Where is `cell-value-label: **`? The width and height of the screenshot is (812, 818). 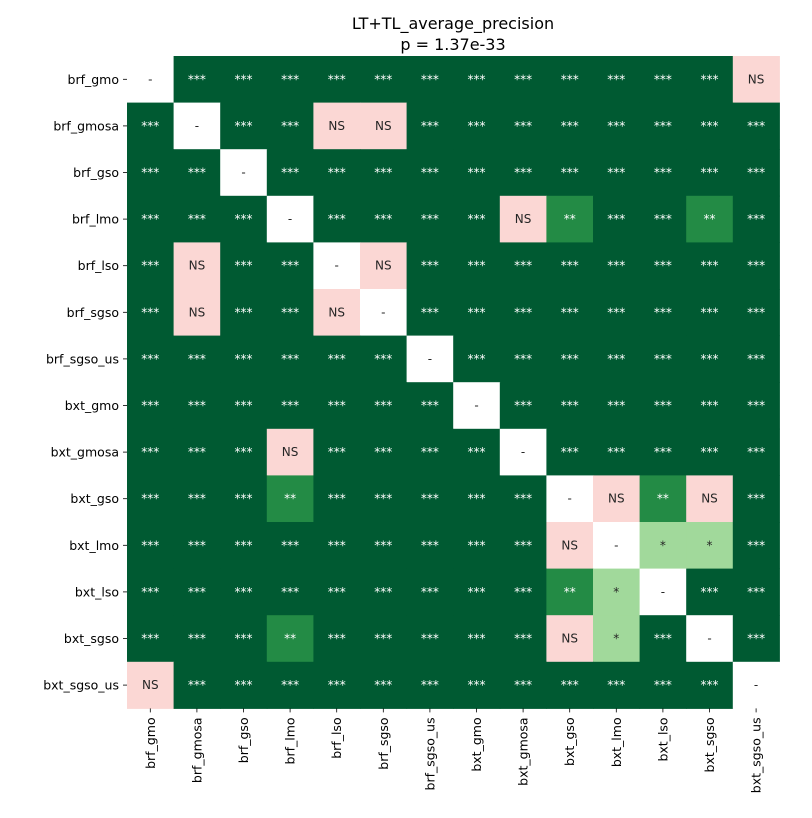 cell-value-label: ** is located at coordinates (570, 592).